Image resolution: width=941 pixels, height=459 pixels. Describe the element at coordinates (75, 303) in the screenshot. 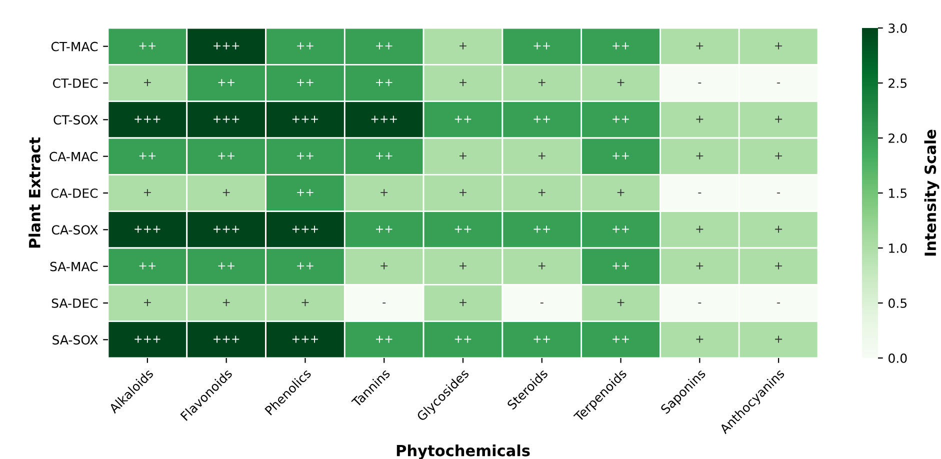

I see `y-tick-label: SA-DEC` at that location.